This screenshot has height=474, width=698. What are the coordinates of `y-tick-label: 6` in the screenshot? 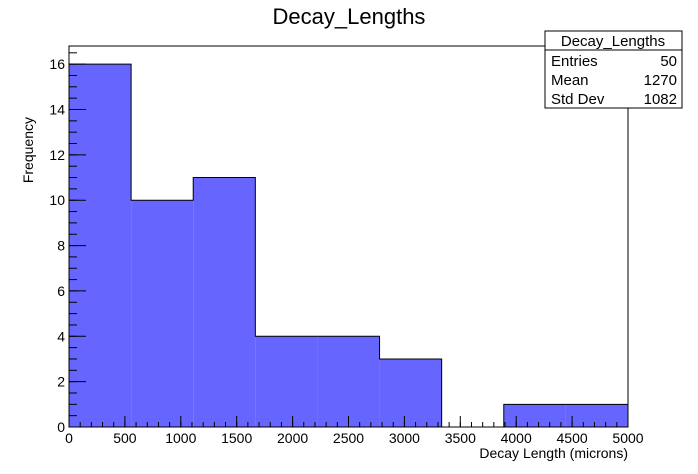 It's located at (61, 291).